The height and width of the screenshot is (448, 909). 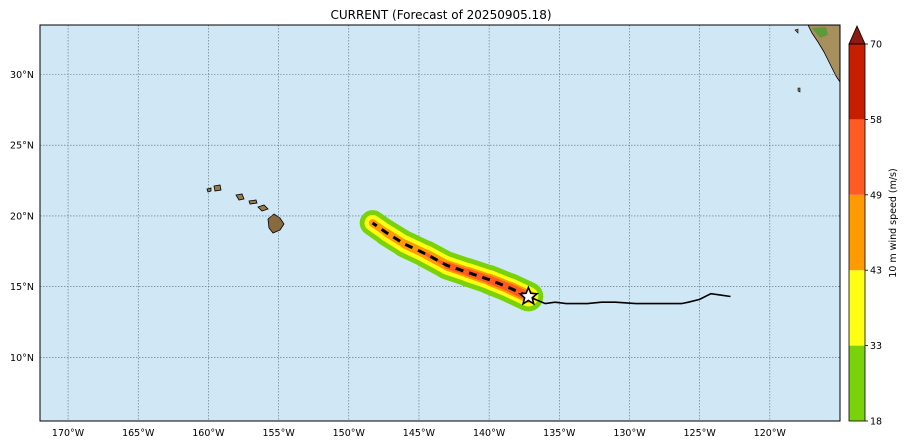 I want to click on figure-title: CURRENT (Forecast of 20250905.18), so click(x=440, y=15).